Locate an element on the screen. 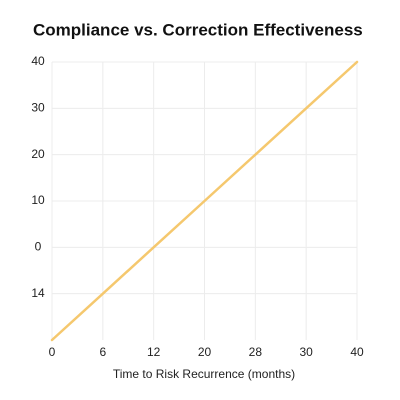 Image resolution: width=400 pixels, height=400 pixels. x-tick-label: 6 is located at coordinates (102, 352).